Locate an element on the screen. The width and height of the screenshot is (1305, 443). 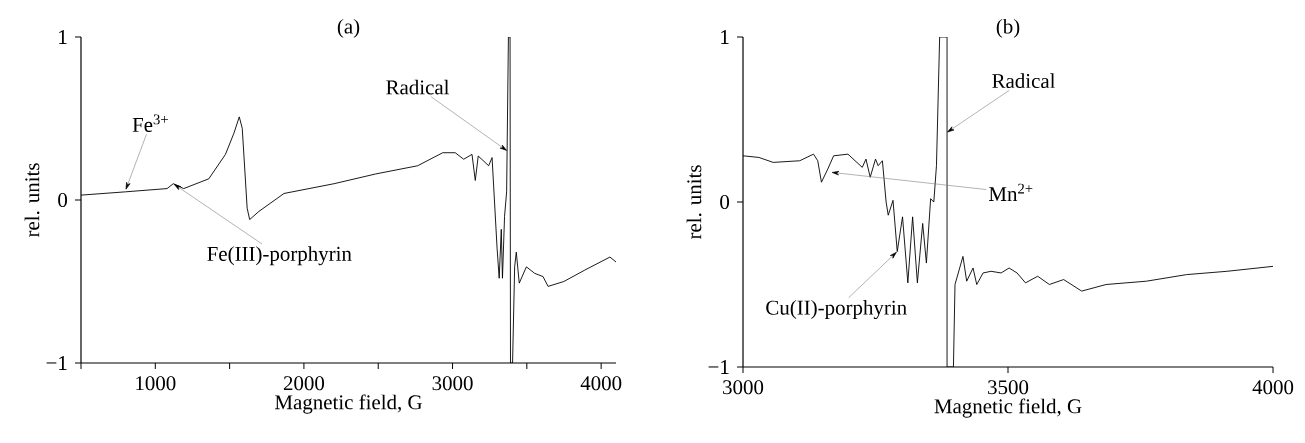
chart-title: (a) is located at coordinates (348, 28).